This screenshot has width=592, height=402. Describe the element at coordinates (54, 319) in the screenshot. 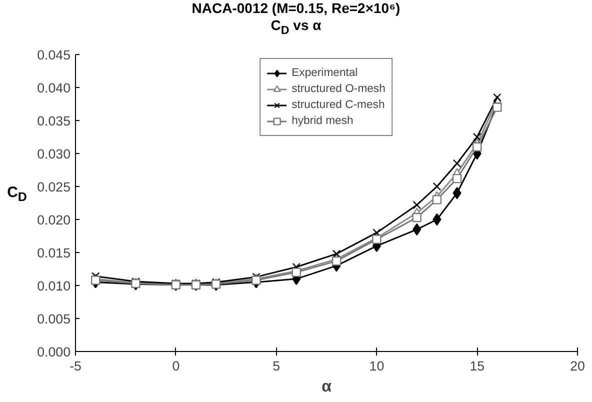

I see `y-tick-label: 0.005` at that location.